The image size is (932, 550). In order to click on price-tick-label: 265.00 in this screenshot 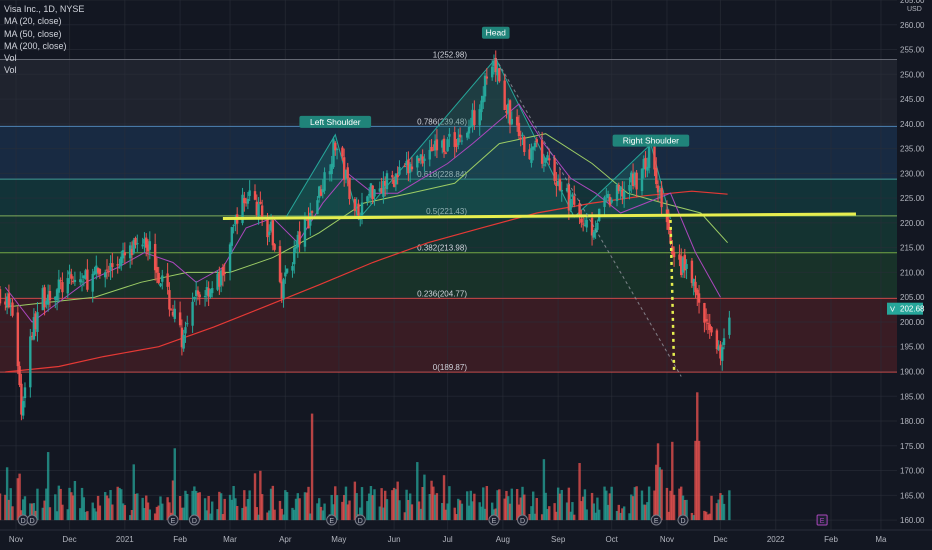, I will do `click(912, 2)`.